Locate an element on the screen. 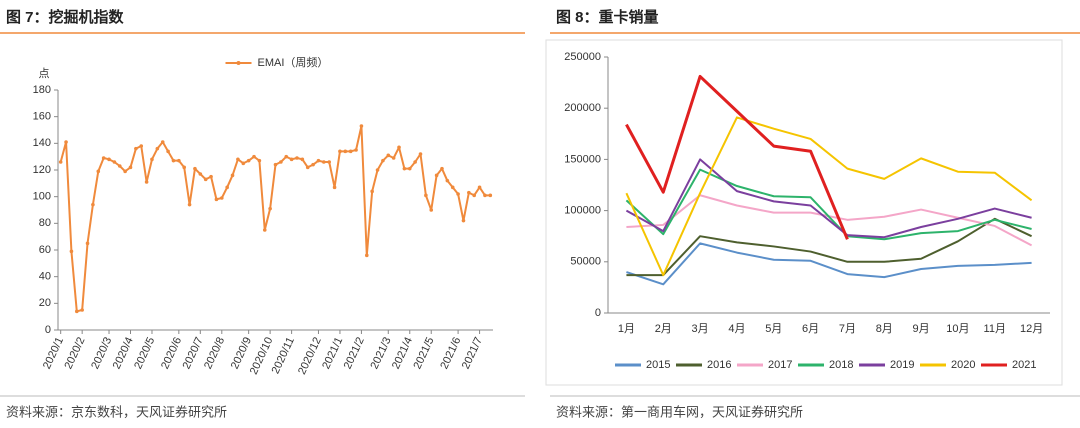  legend-label: 2019 is located at coordinates (902, 365).